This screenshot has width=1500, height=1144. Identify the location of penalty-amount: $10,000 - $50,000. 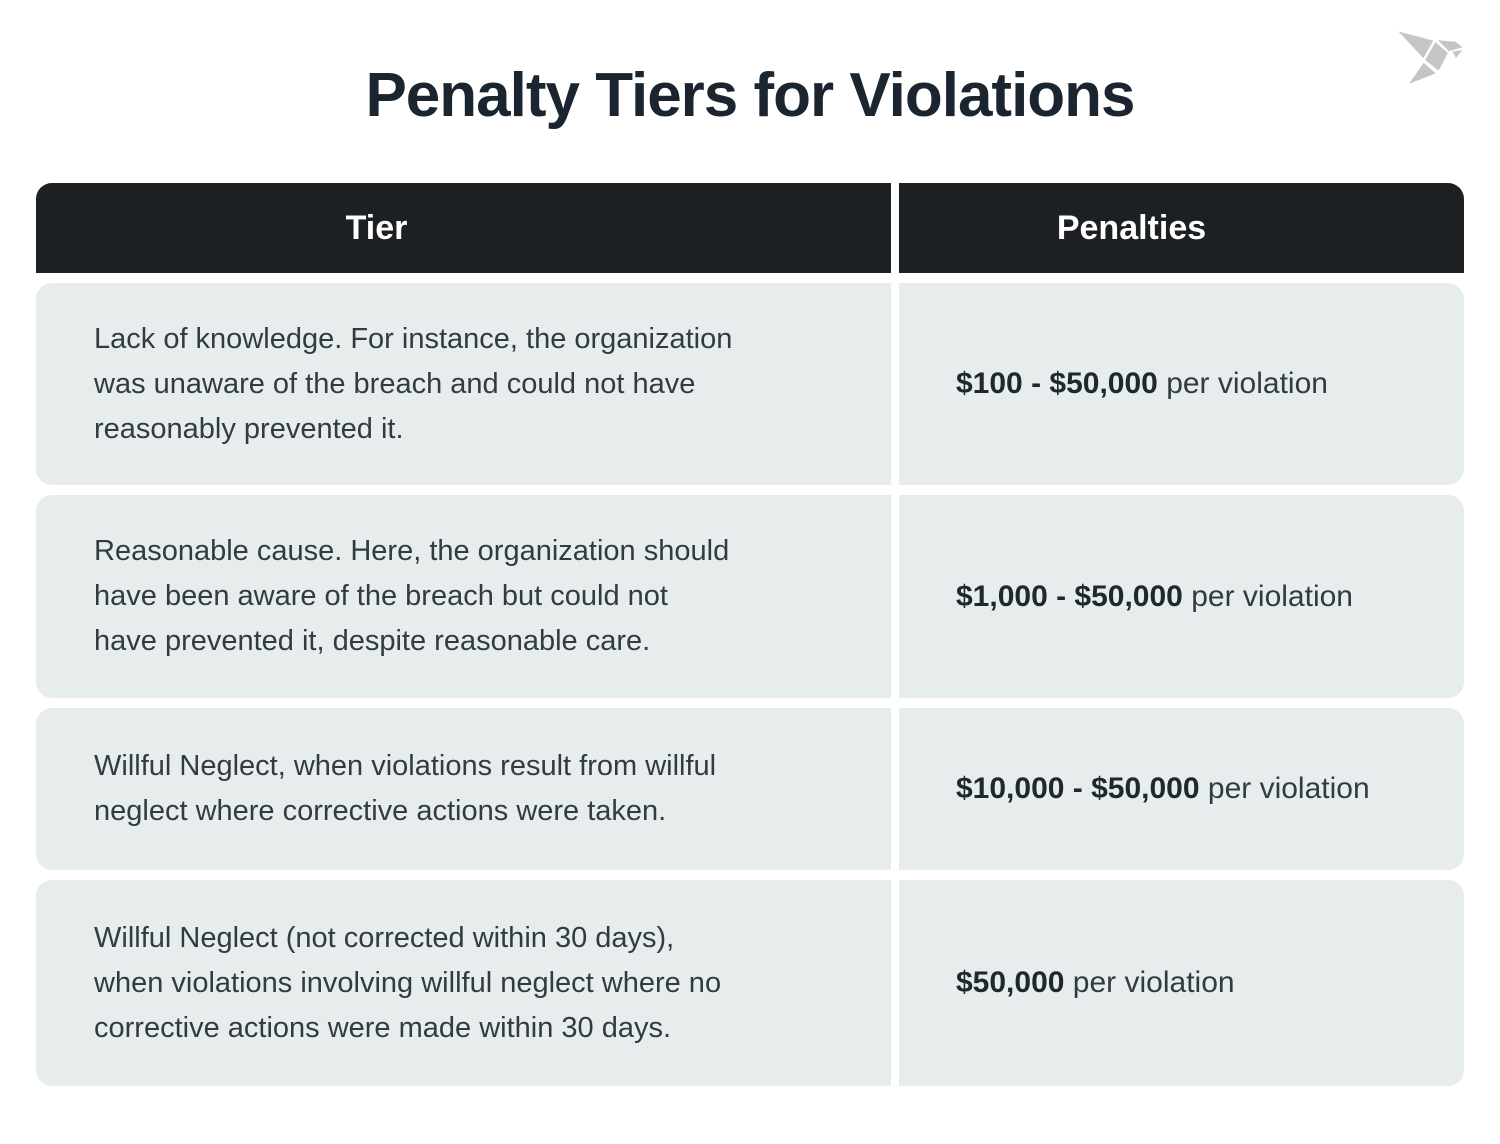
(1078, 788).